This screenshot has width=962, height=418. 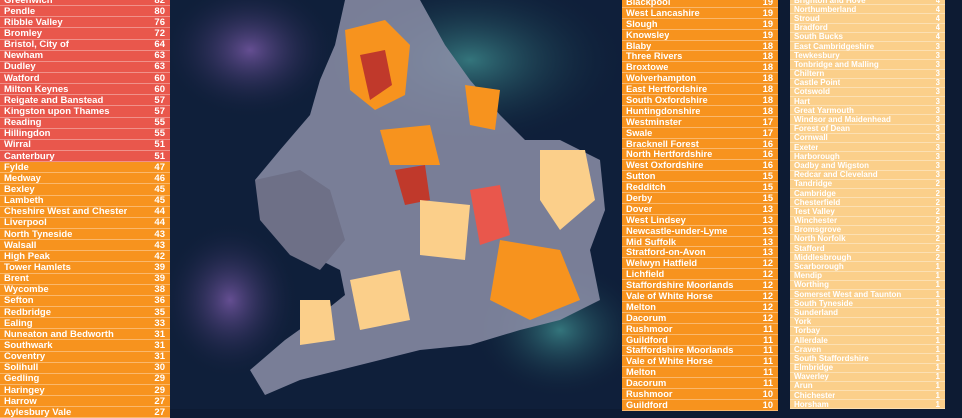 I want to click on district-name: Sutton, so click(x=641, y=176).